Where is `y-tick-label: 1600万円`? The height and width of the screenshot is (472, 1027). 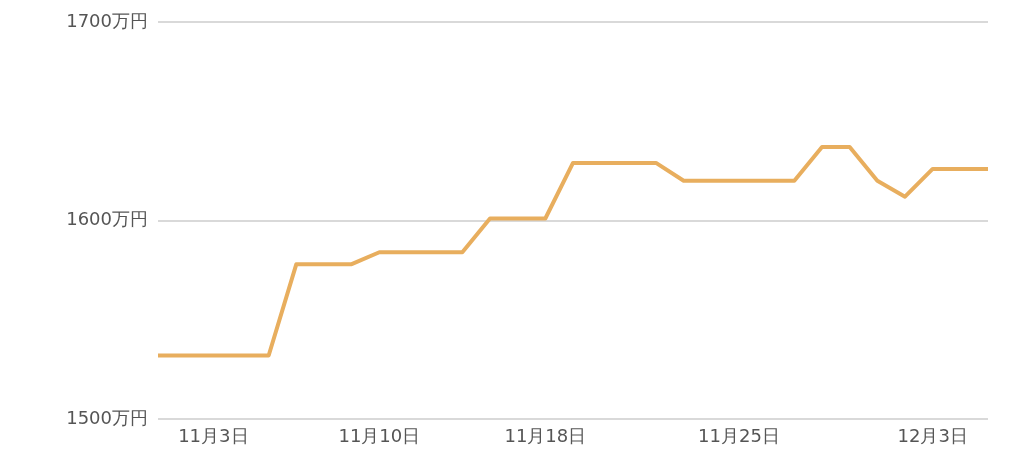
y-tick-label: 1600万円 is located at coordinates (107, 219).